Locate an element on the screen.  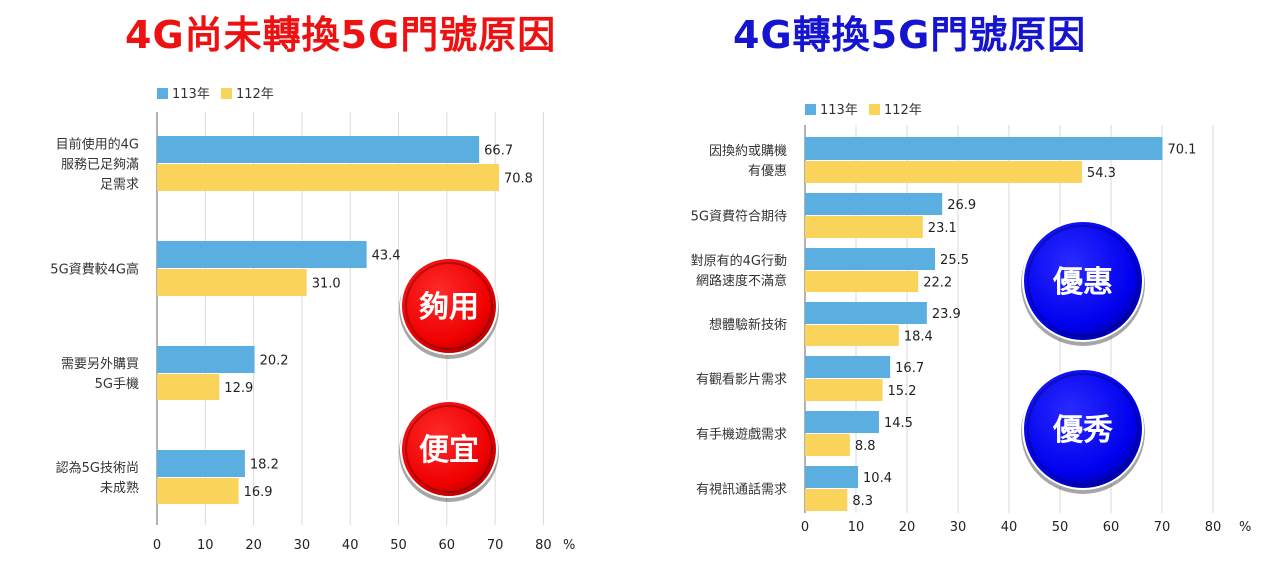
right-legend-label: 113年 is located at coordinates (839, 110).